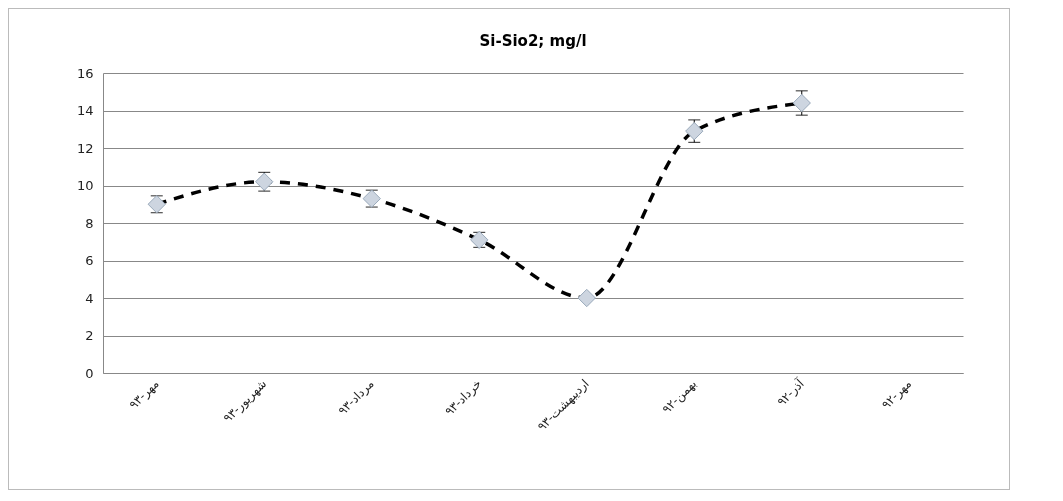 This screenshot has width=1063, height=501. What do you see at coordinates (85, 185) in the screenshot?
I see `y-tick-label: 10` at bounding box center [85, 185].